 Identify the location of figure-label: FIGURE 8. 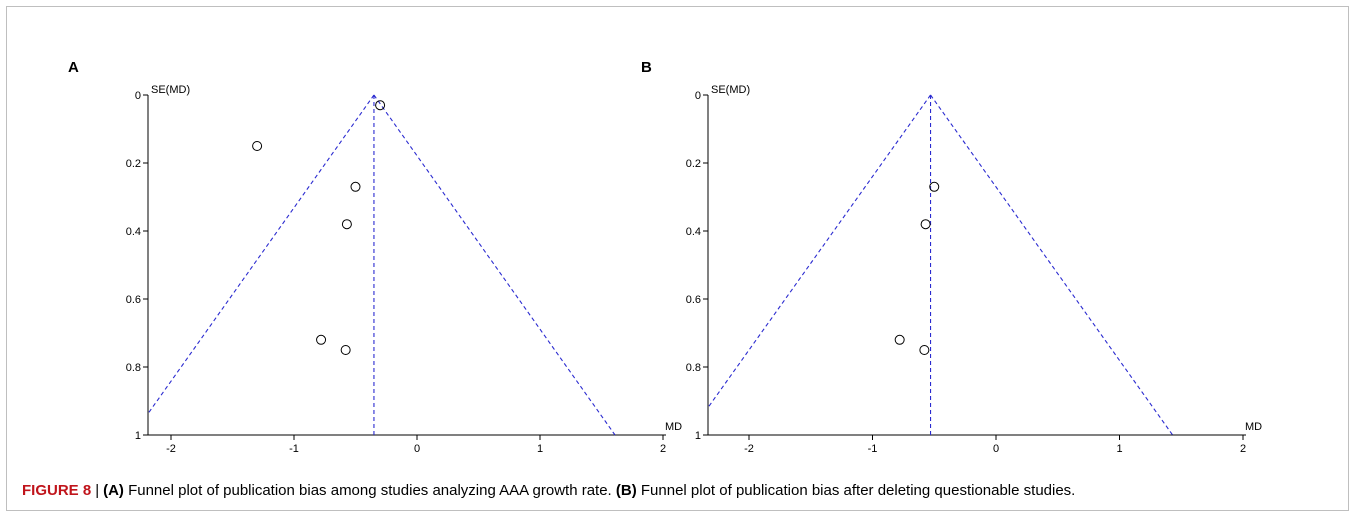
(57, 490).